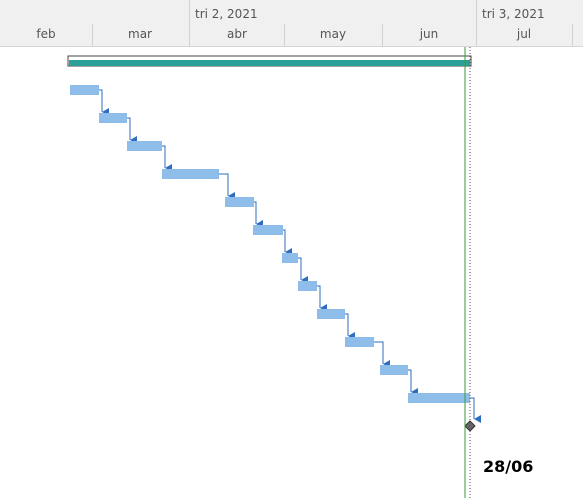 The width and height of the screenshot is (583, 498). I want to click on month-label-jun: jun, so click(429, 34).